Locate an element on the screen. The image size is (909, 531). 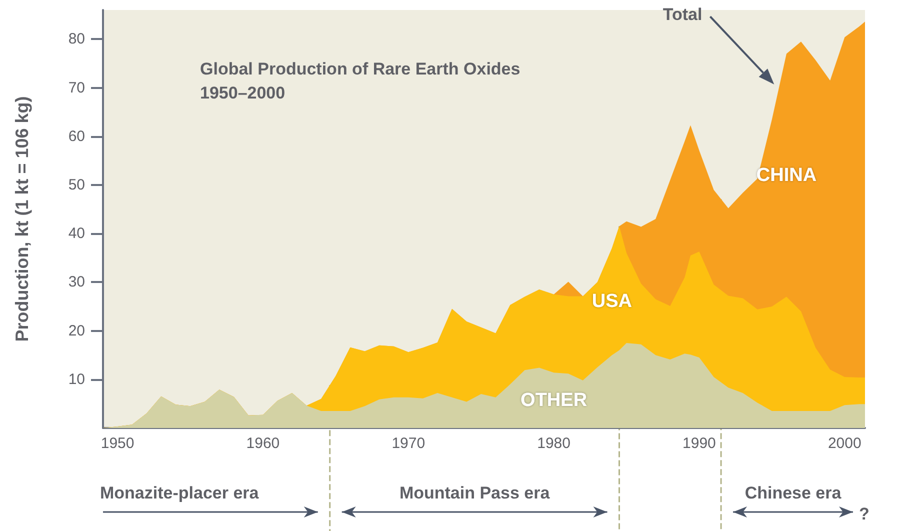
y-tick-label: 60 is located at coordinates (76, 136).